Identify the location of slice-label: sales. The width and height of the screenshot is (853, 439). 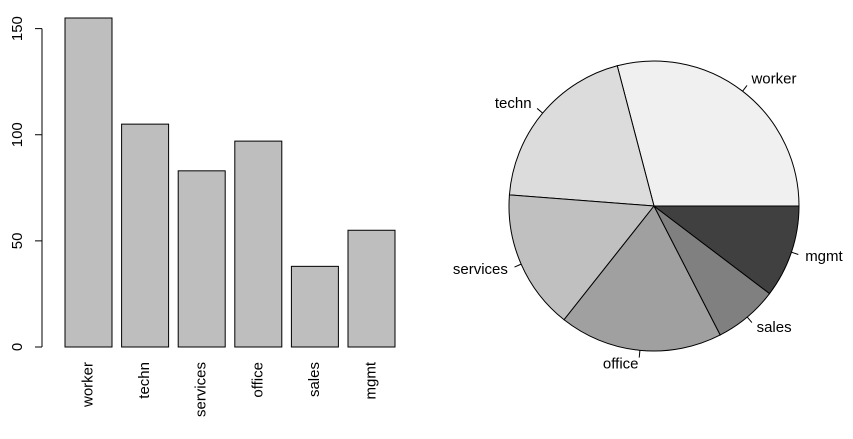
(774, 327).